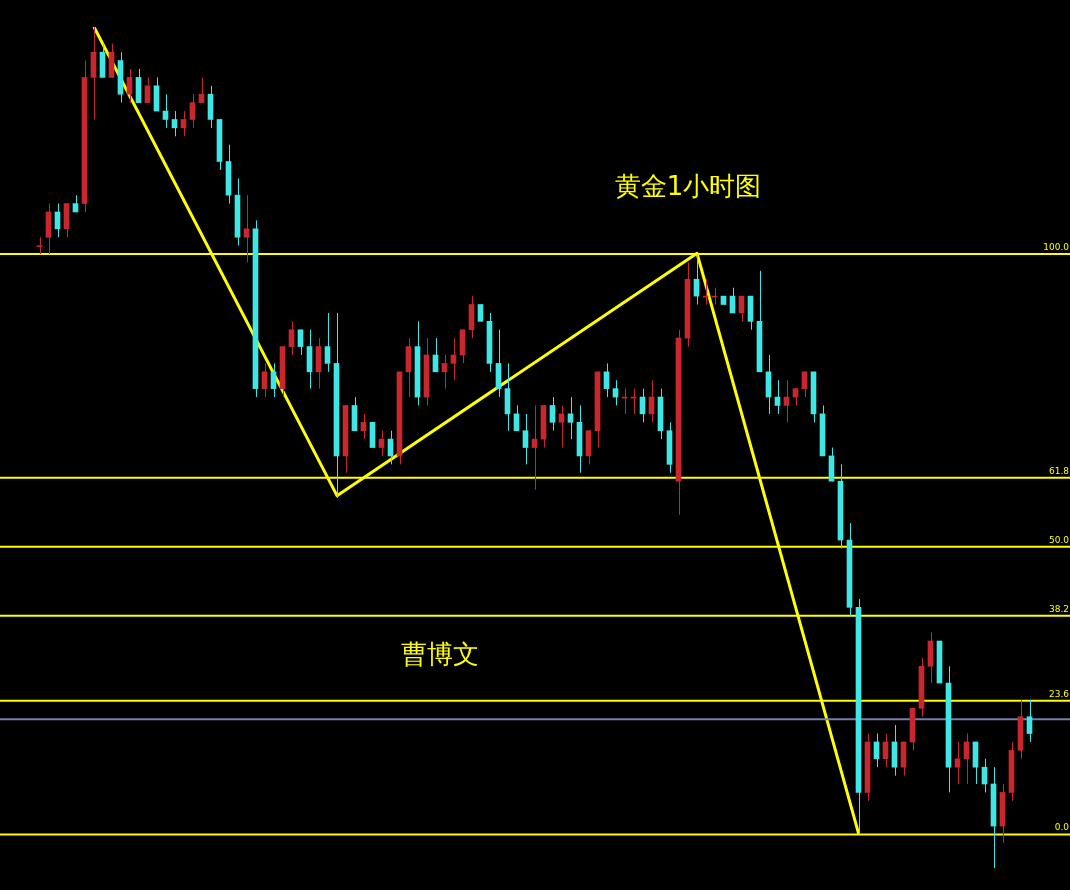 This screenshot has height=890, width=1070. Describe the element at coordinates (688, 185) in the screenshot. I see `text: 黄金1小时图` at that location.